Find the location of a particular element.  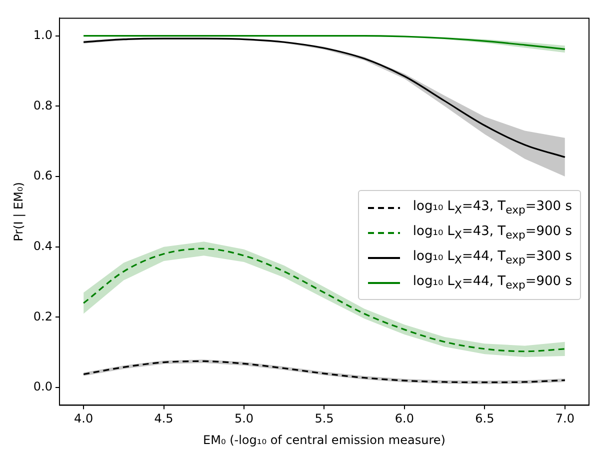

legend-label: log₁₀ L$_{X}$=44, T$_{exp}$=900 s is located at coordinates (492, 283).